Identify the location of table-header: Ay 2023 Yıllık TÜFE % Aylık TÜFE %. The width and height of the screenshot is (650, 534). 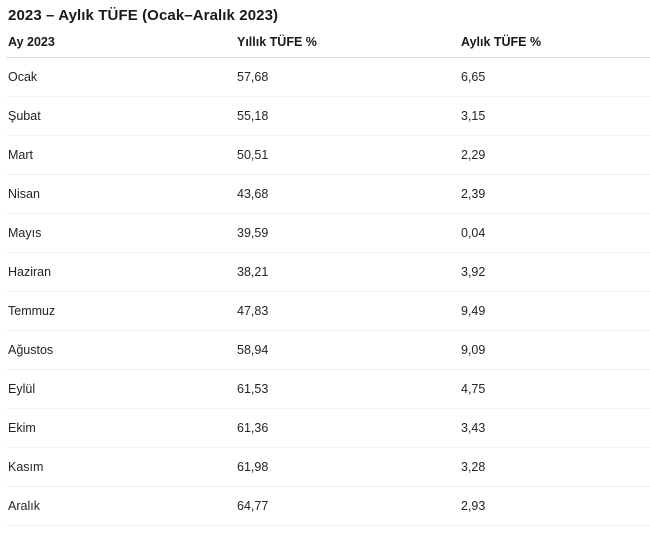
(328, 42).